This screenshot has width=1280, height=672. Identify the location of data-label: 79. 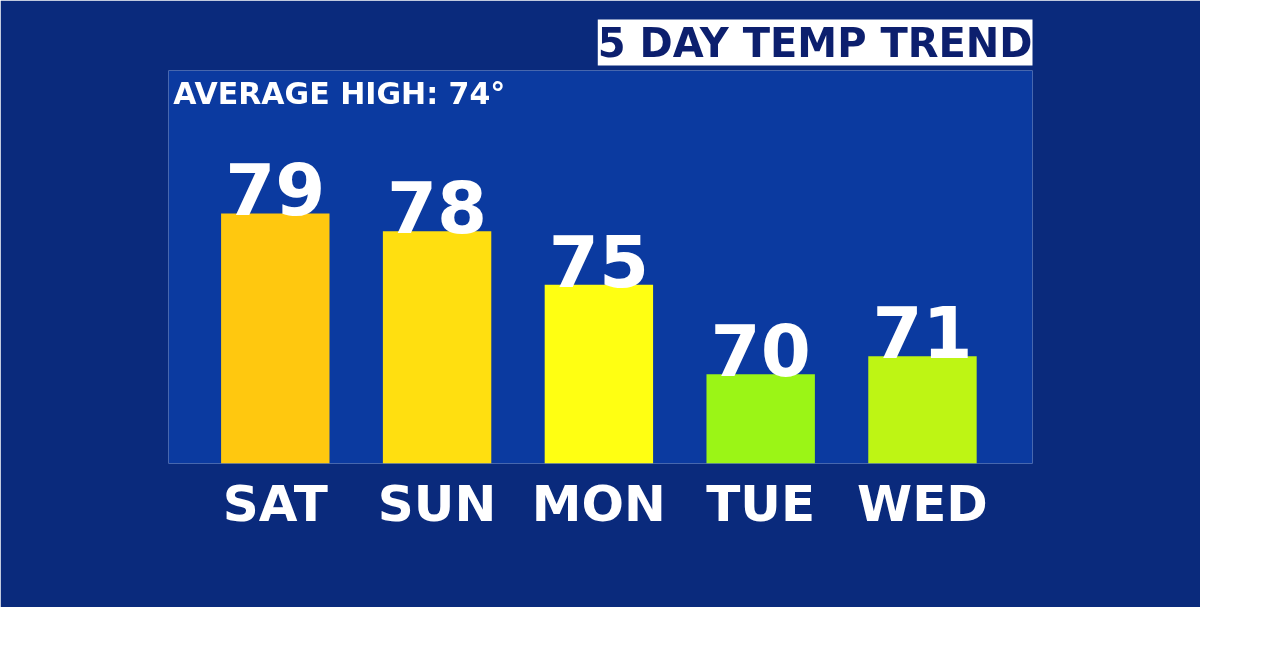
(275, 190).